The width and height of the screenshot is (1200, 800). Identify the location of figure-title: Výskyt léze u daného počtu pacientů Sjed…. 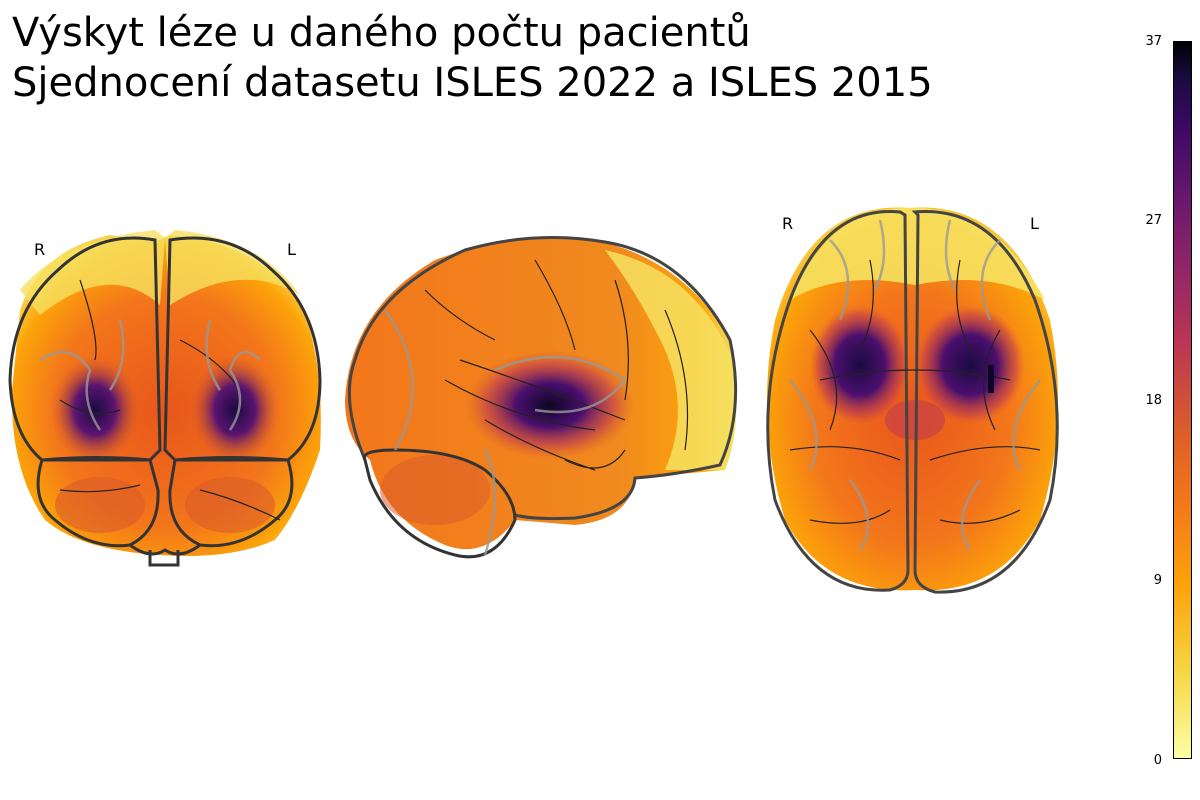
(472, 58).